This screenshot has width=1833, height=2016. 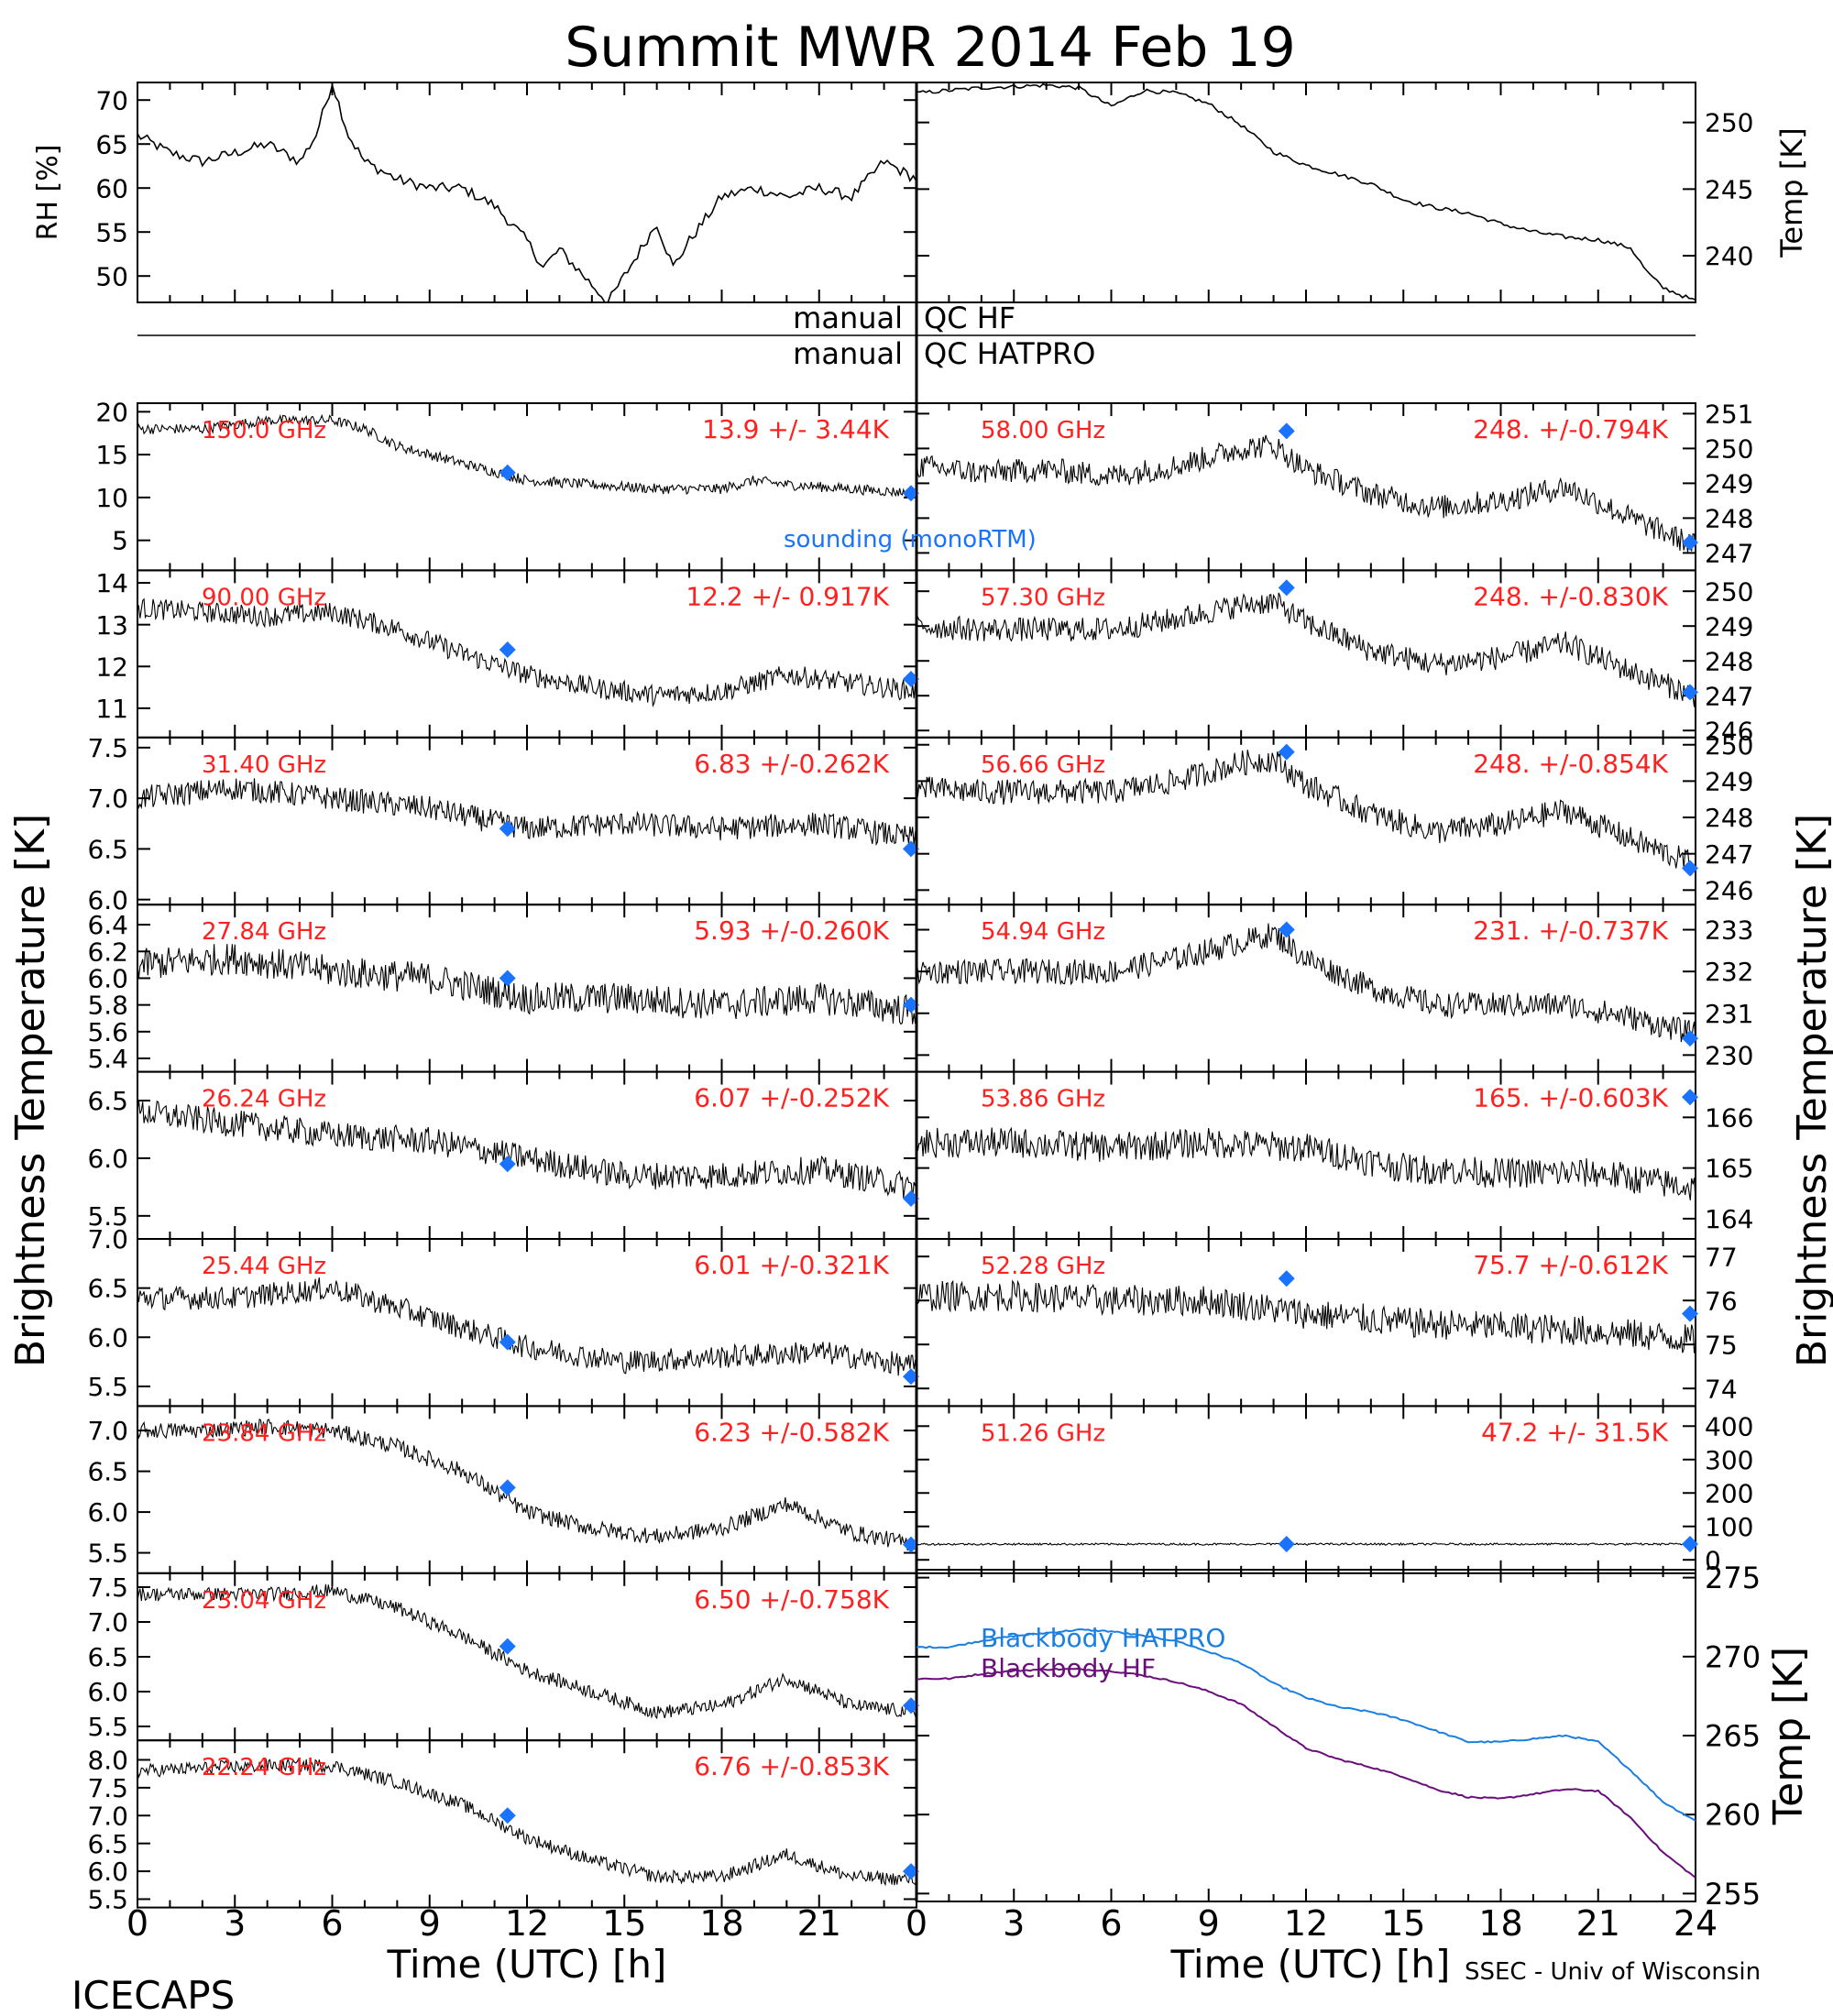 I want to click on ch-l7-trace, so click(x=527, y=1484).